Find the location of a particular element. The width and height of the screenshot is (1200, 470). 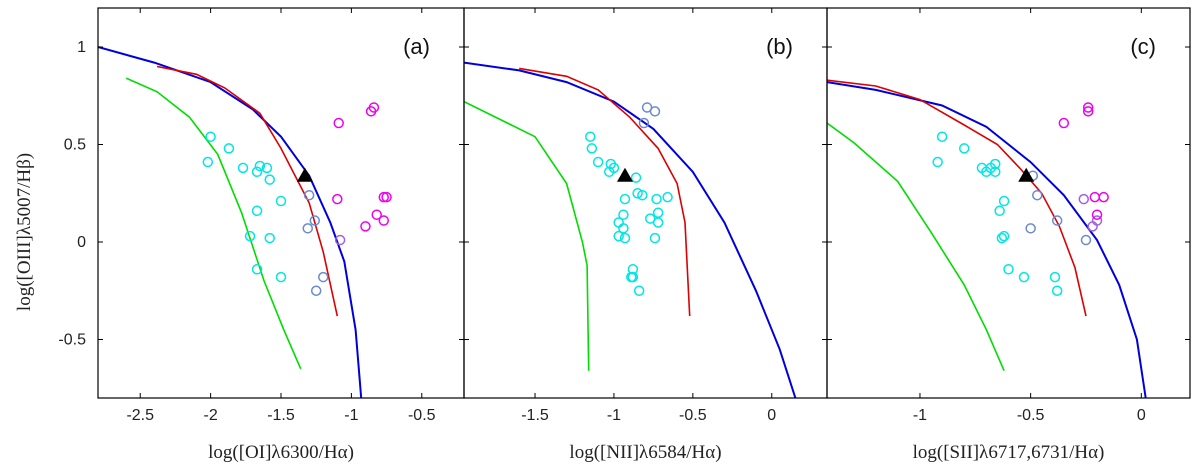

x-axis-label: log([NII]λ6584/Hα) is located at coordinates (645, 452).